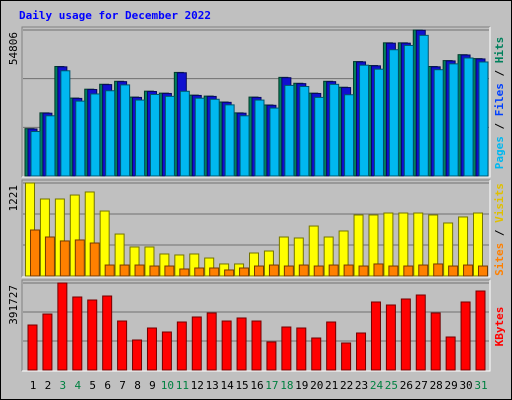 This screenshot has height=400, width=512. I want to click on x-tick-label: 24, so click(377, 385).